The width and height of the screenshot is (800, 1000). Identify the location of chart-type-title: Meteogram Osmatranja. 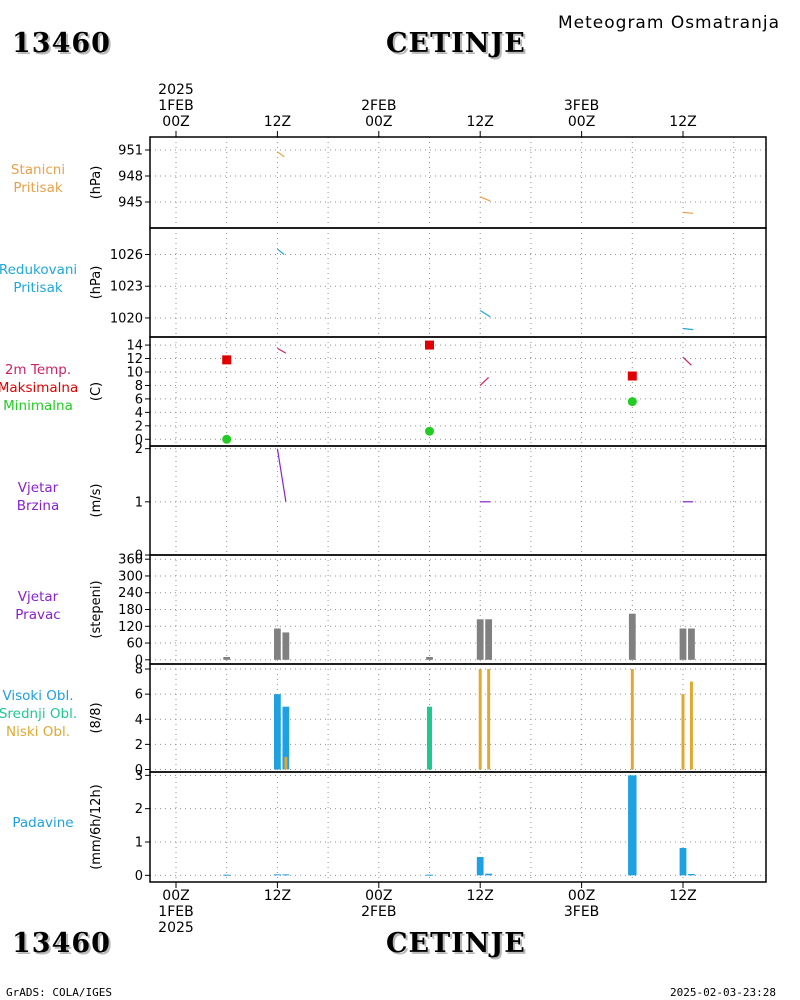
(669, 23).